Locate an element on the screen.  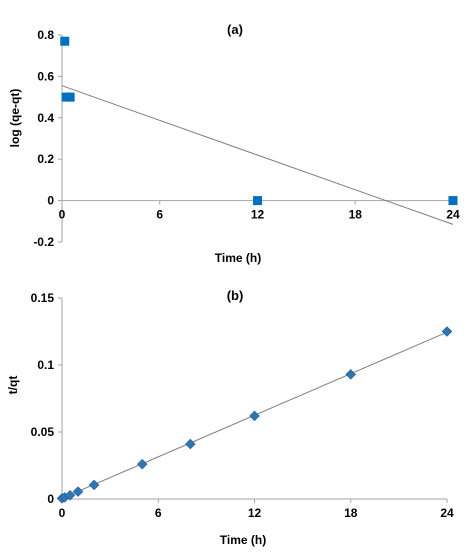
chart-a-y-tick-label: 0.4 is located at coordinates (45, 118).